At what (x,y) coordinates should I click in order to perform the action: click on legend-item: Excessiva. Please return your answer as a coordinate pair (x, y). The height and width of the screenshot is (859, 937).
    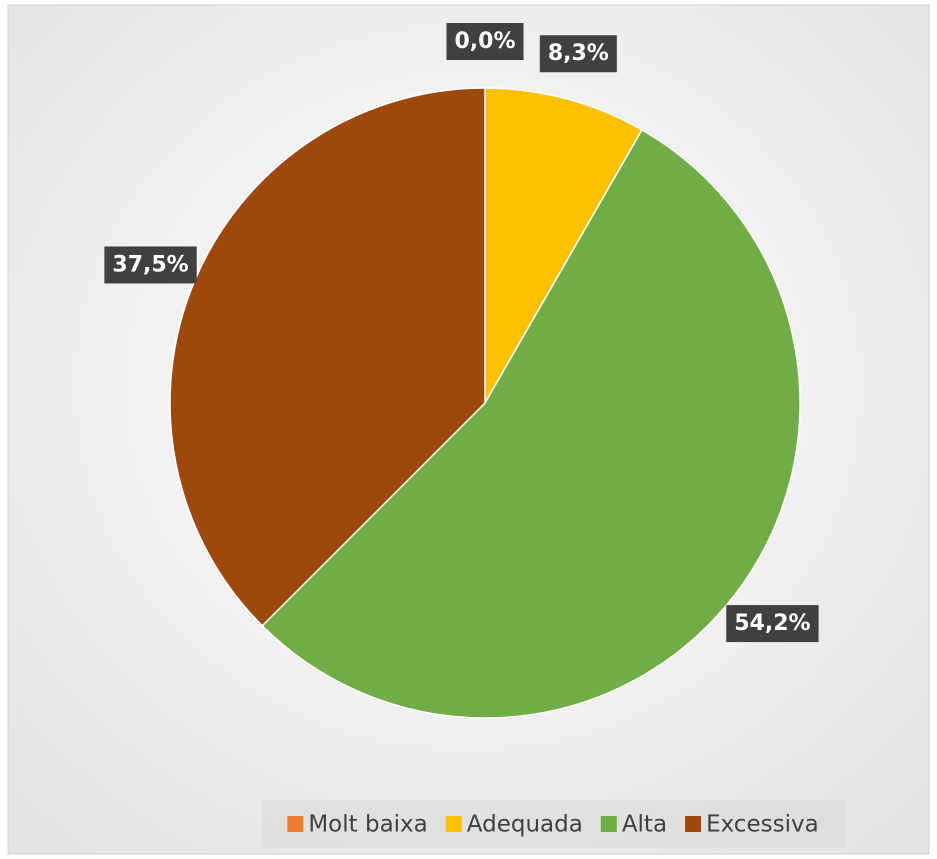
    Looking at the image, I should click on (752, 825).